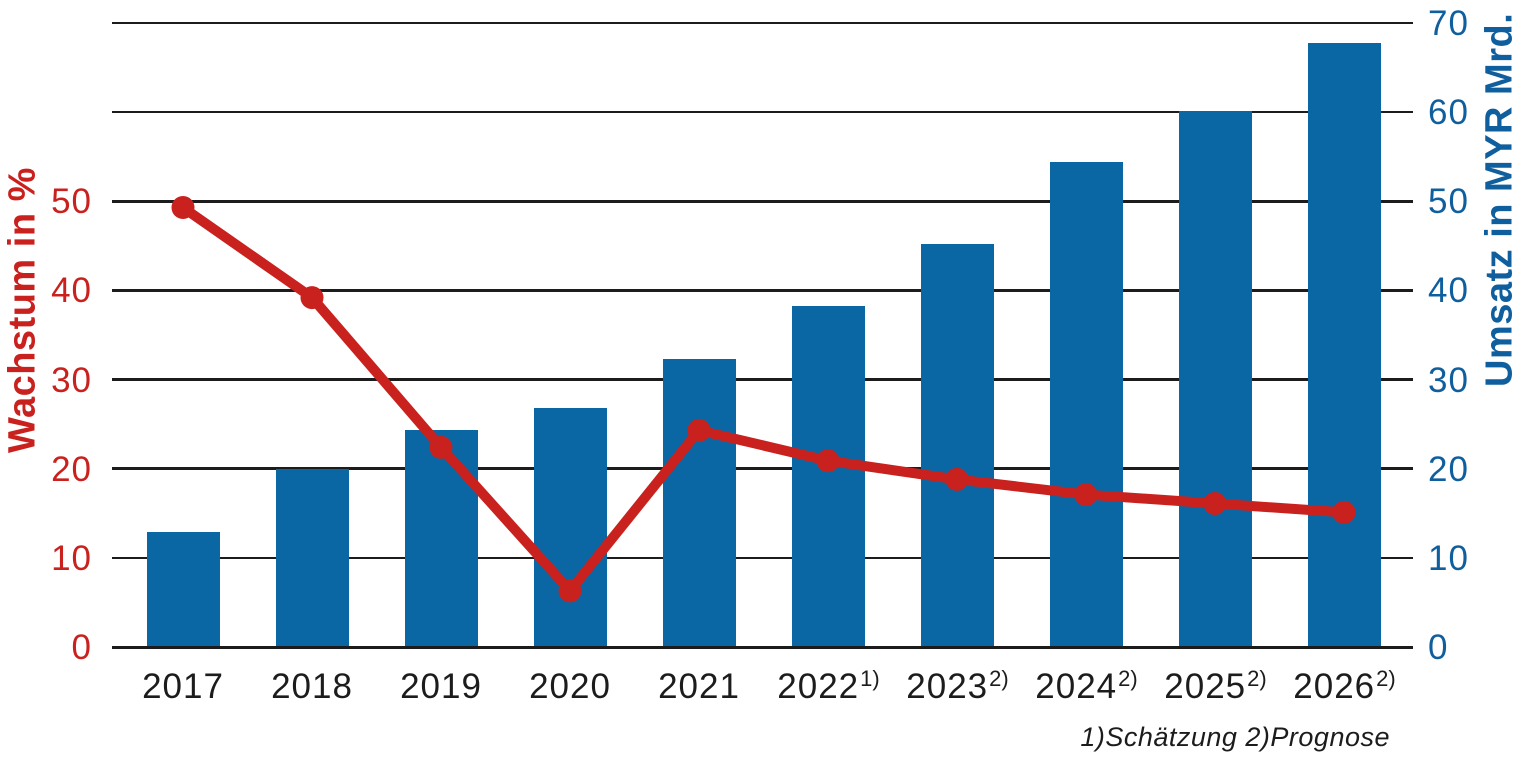 The height and width of the screenshot is (762, 1524). Describe the element at coordinates (957, 479) in the screenshot. I see `data-point-2023` at that location.